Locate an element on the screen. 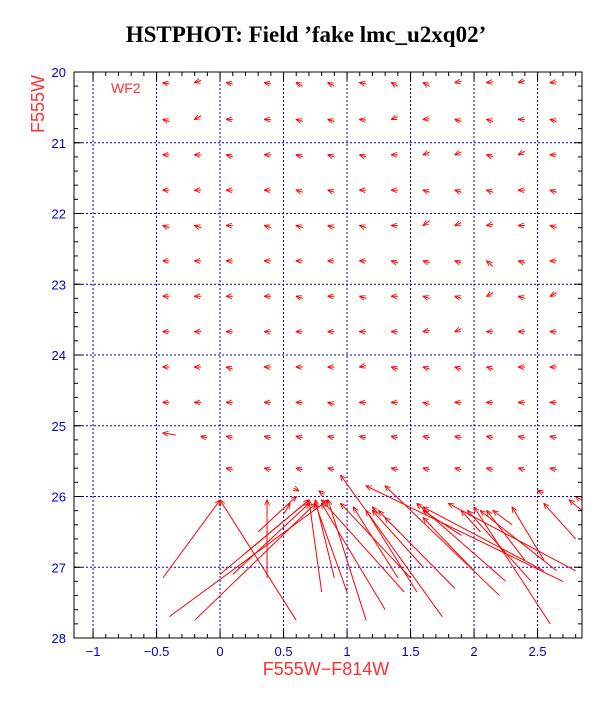 The image size is (612, 709). y-tick-label: 24 is located at coordinates (59, 355).